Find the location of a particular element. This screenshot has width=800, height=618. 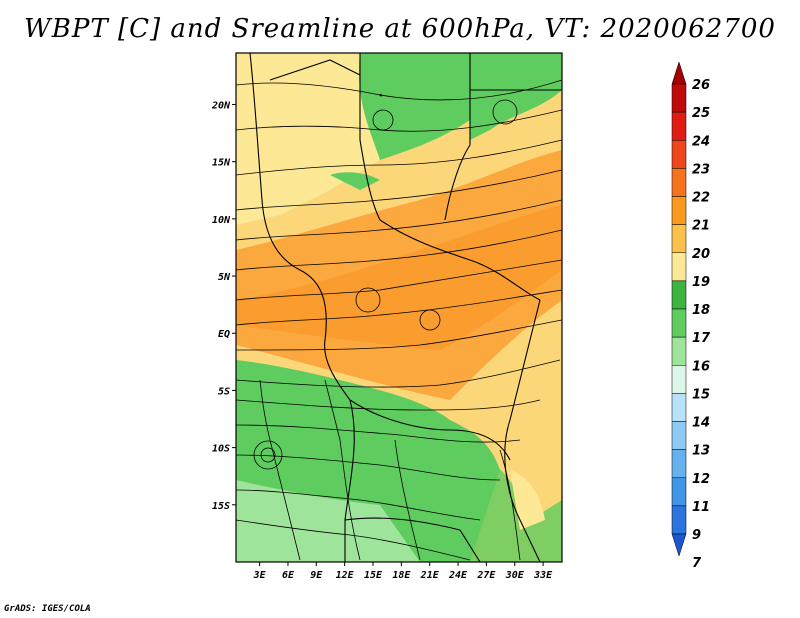

colorbar-label: 19 is located at coordinates (701, 282).